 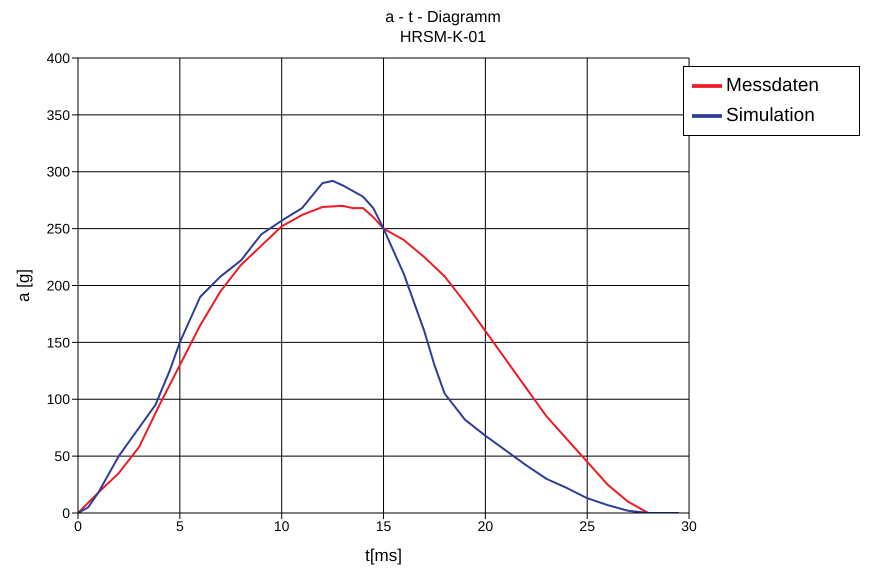 I want to click on y-tick-label: 50, so click(x=62, y=456).